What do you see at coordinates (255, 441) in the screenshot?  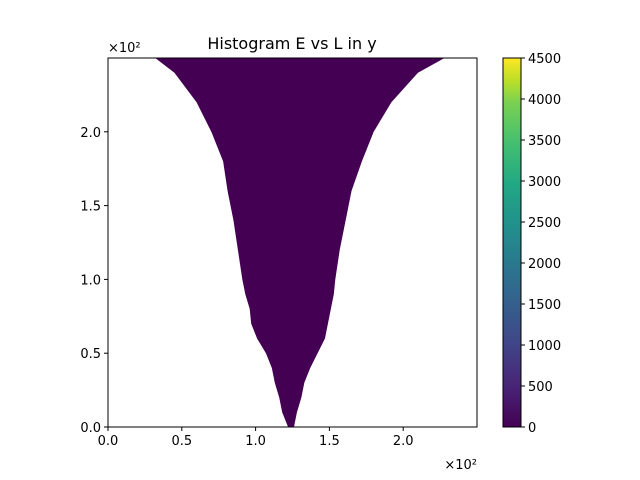 I see `x-tick-label: 1.0` at bounding box center [255, 441].